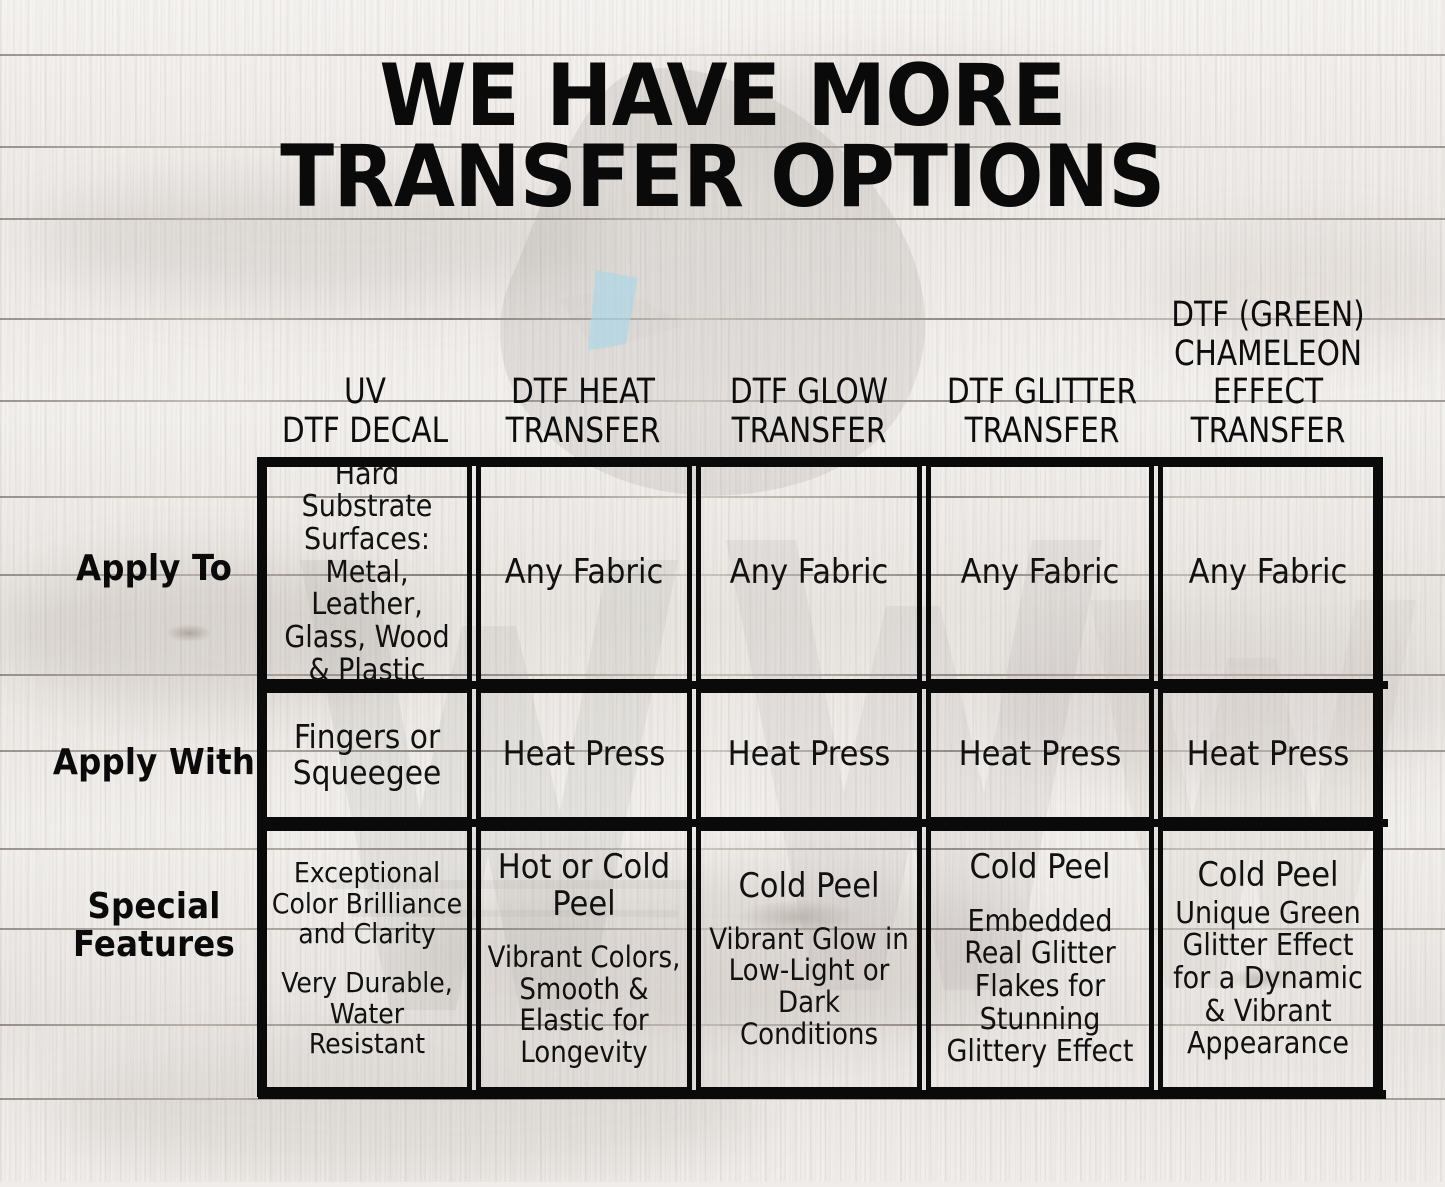  What do you see at coordinates (1378, 777) in the screenshot?
I see `table-border-right` at bounding box center [1378, 777].